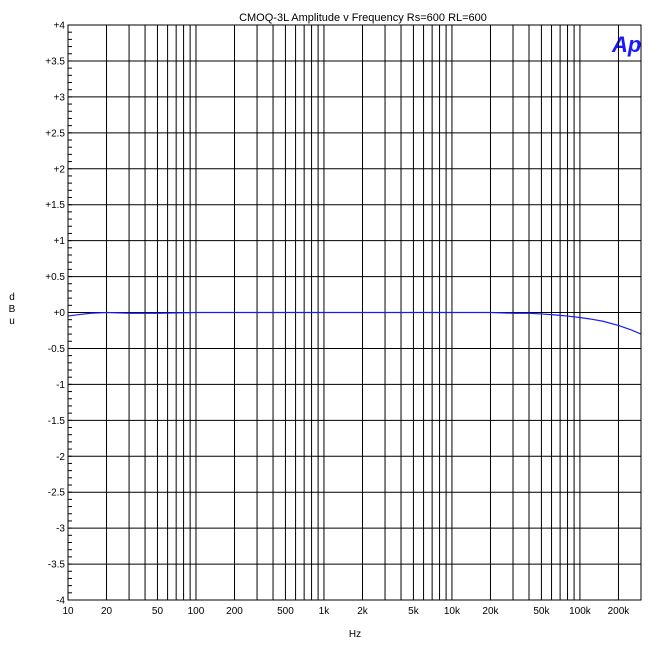  What do you see at coordinates (55, 133) in the screenshot?
I see `y-tick-label: +2.5` at bounding box center [55, 133].